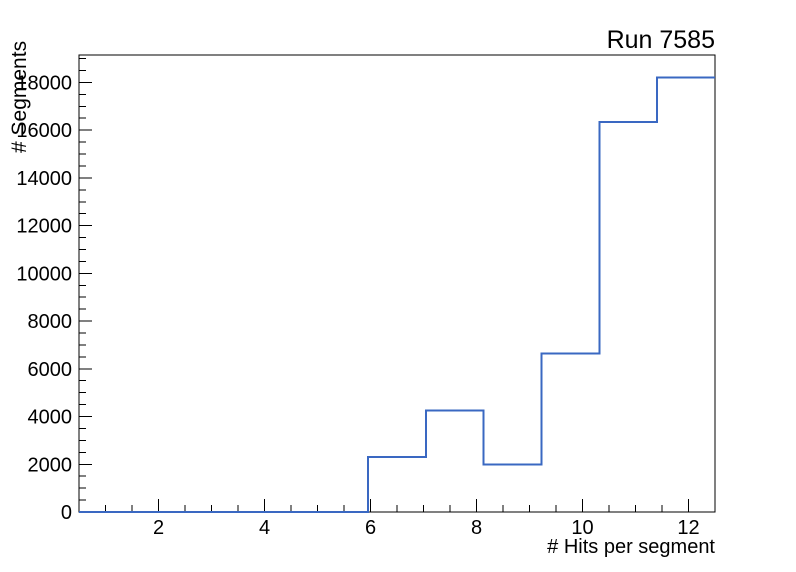 This screenshot has width=796, height=572. I want to click on x-tick-label: 8, so click(476, 528).